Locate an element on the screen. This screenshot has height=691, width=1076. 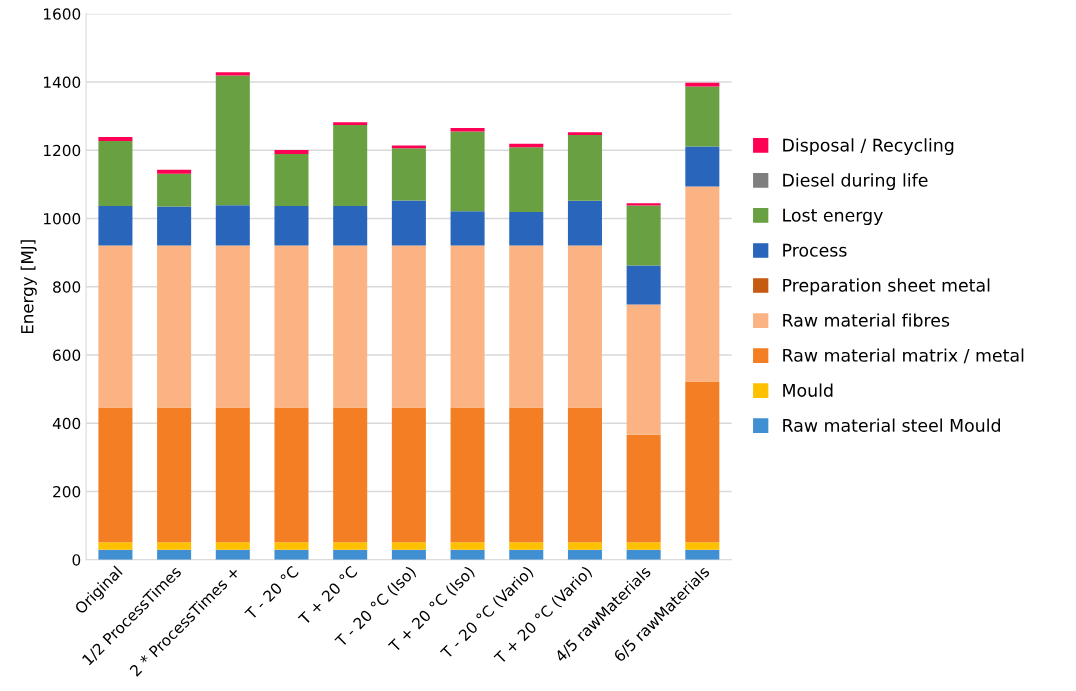
y-axis-title: Energy [MJ] is located at coordinates (28, 287).